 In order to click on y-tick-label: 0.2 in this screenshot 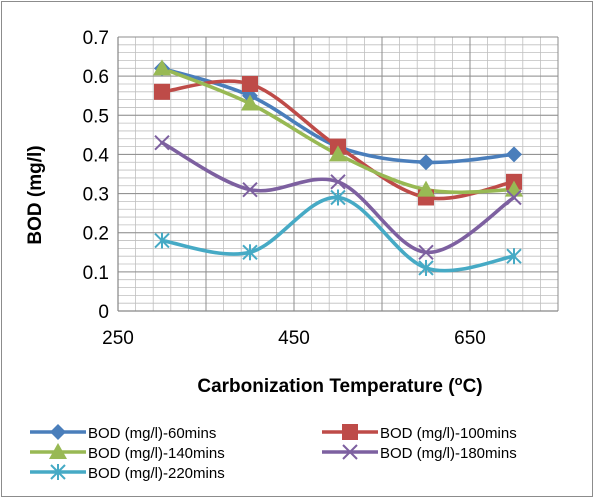, I will do `click(96, 234)`.